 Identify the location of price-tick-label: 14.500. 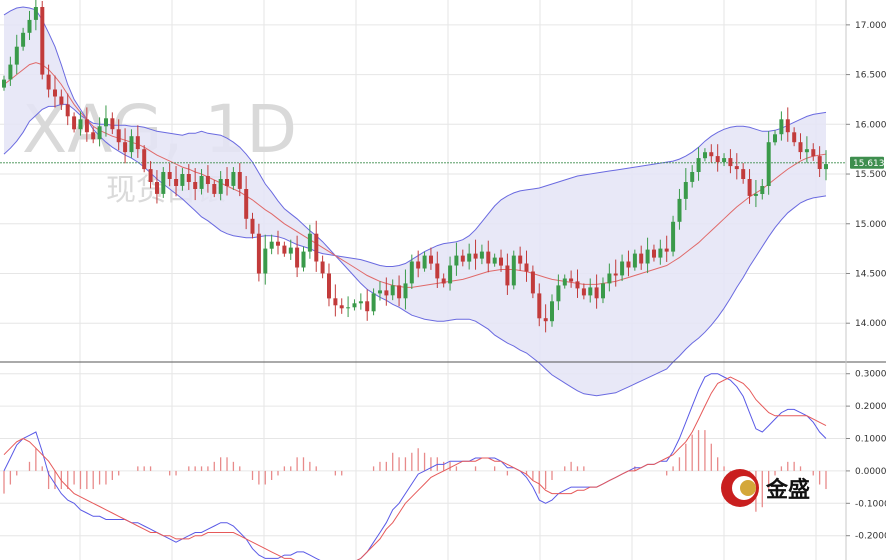
(870, 275).